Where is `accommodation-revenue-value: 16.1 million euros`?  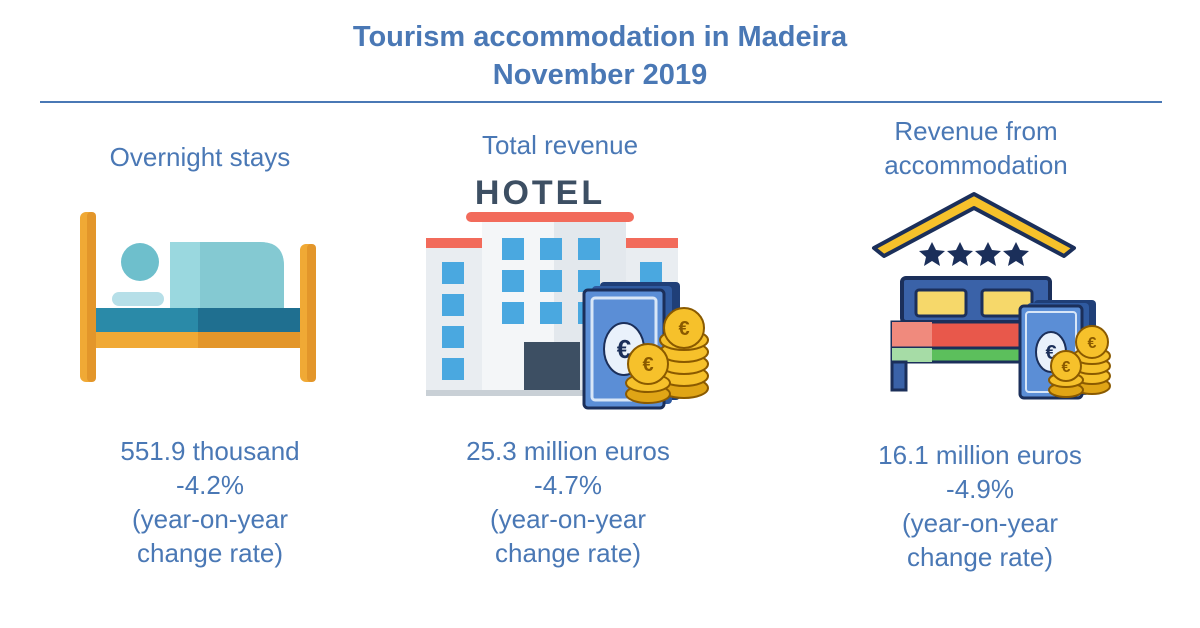
accommodation-revenue-value: 16.1 million euros is located at coordinates (980, 455).